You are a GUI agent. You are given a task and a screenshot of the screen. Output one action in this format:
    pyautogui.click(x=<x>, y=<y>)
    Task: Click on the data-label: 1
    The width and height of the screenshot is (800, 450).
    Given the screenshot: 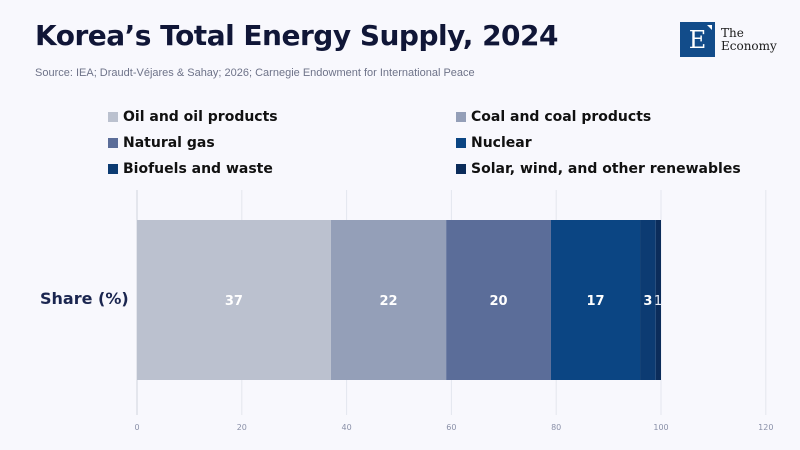 What is the action you would take?
    pyautogui.click(x=658, y=301)
    